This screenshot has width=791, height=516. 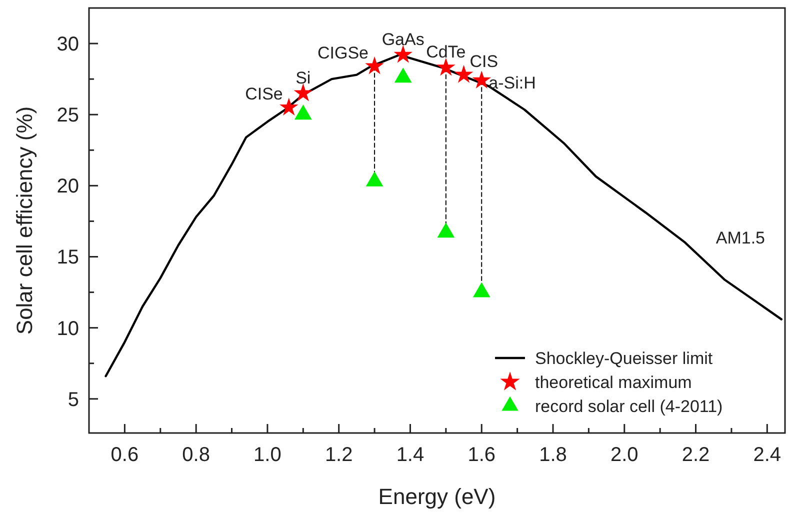 What do you see at coordinates (624, 455) in the screenshot?
I see `x-tick-label: 2.0` at bounding box center [624, 455].